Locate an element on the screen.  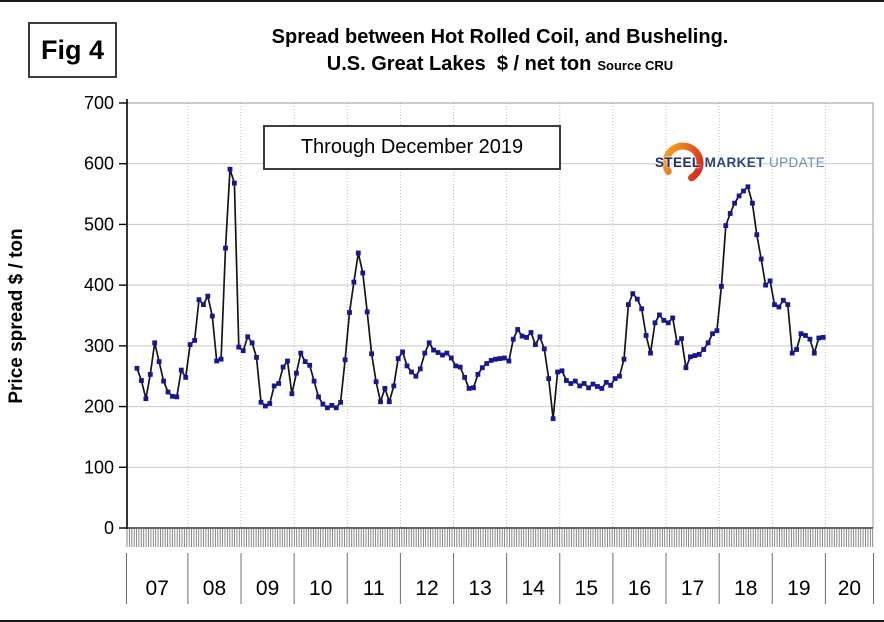
y-tick-label: 100 is located at coordinates (99, 467).